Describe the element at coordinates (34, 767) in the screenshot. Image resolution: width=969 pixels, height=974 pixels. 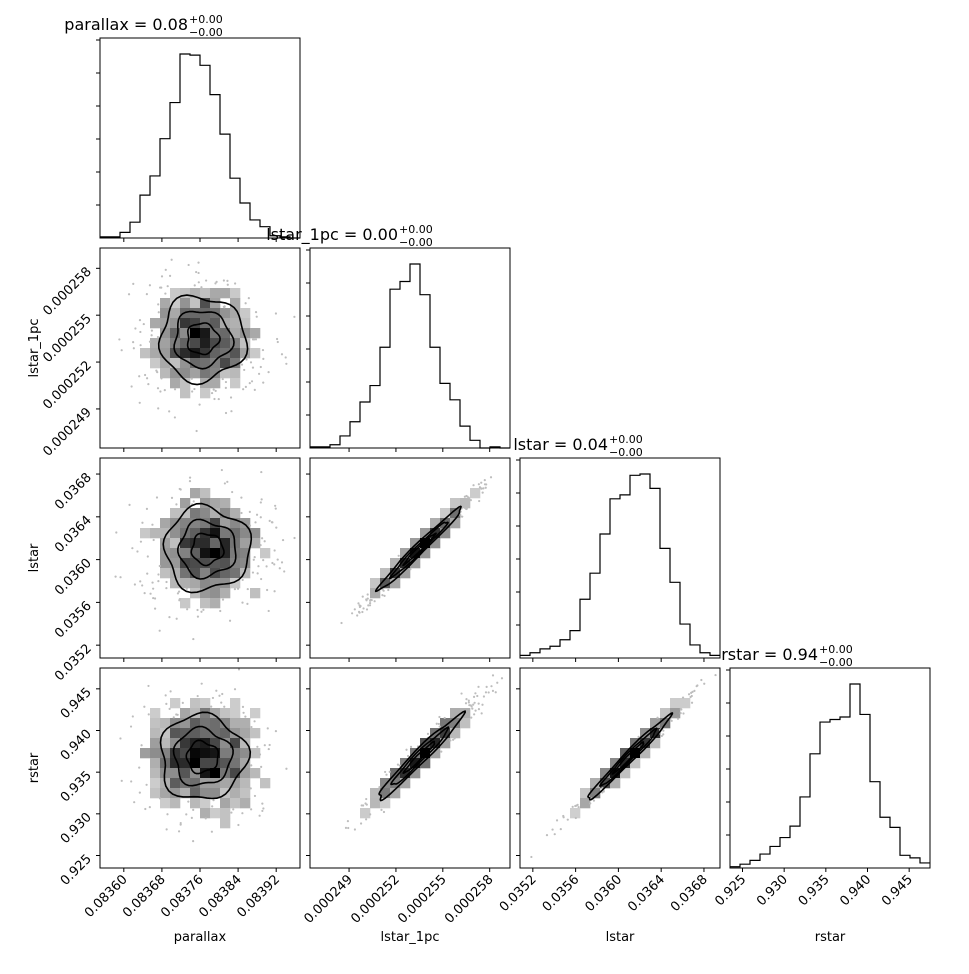
I see `y-axis-label: rstar` at that location.